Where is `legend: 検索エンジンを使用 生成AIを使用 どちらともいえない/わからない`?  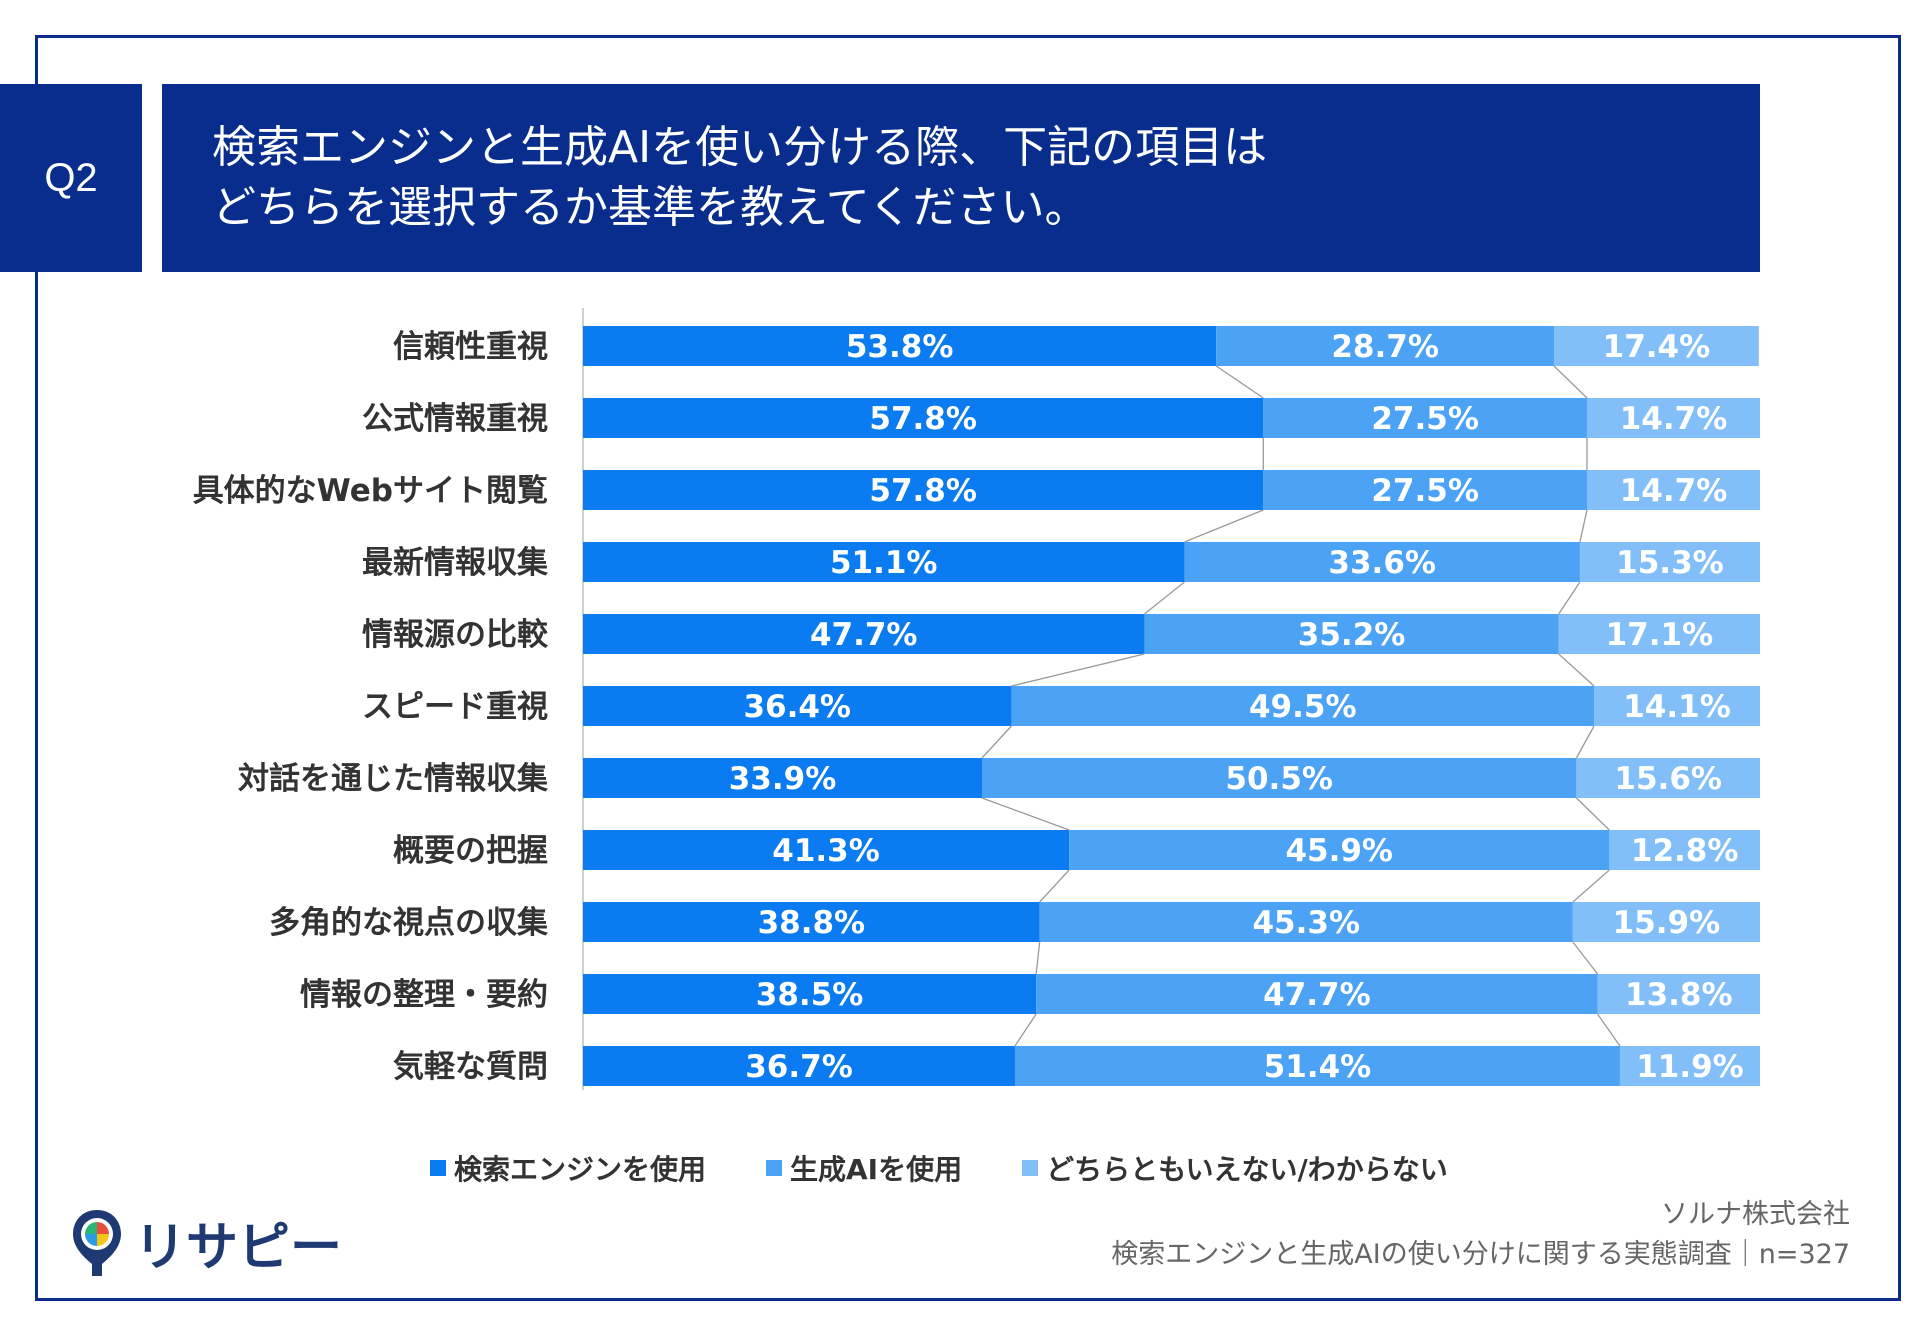 legend: 検索エンジンを使用 生成AIを使用 どちらともいえない/わからない is located at coordinates (939, 1168).